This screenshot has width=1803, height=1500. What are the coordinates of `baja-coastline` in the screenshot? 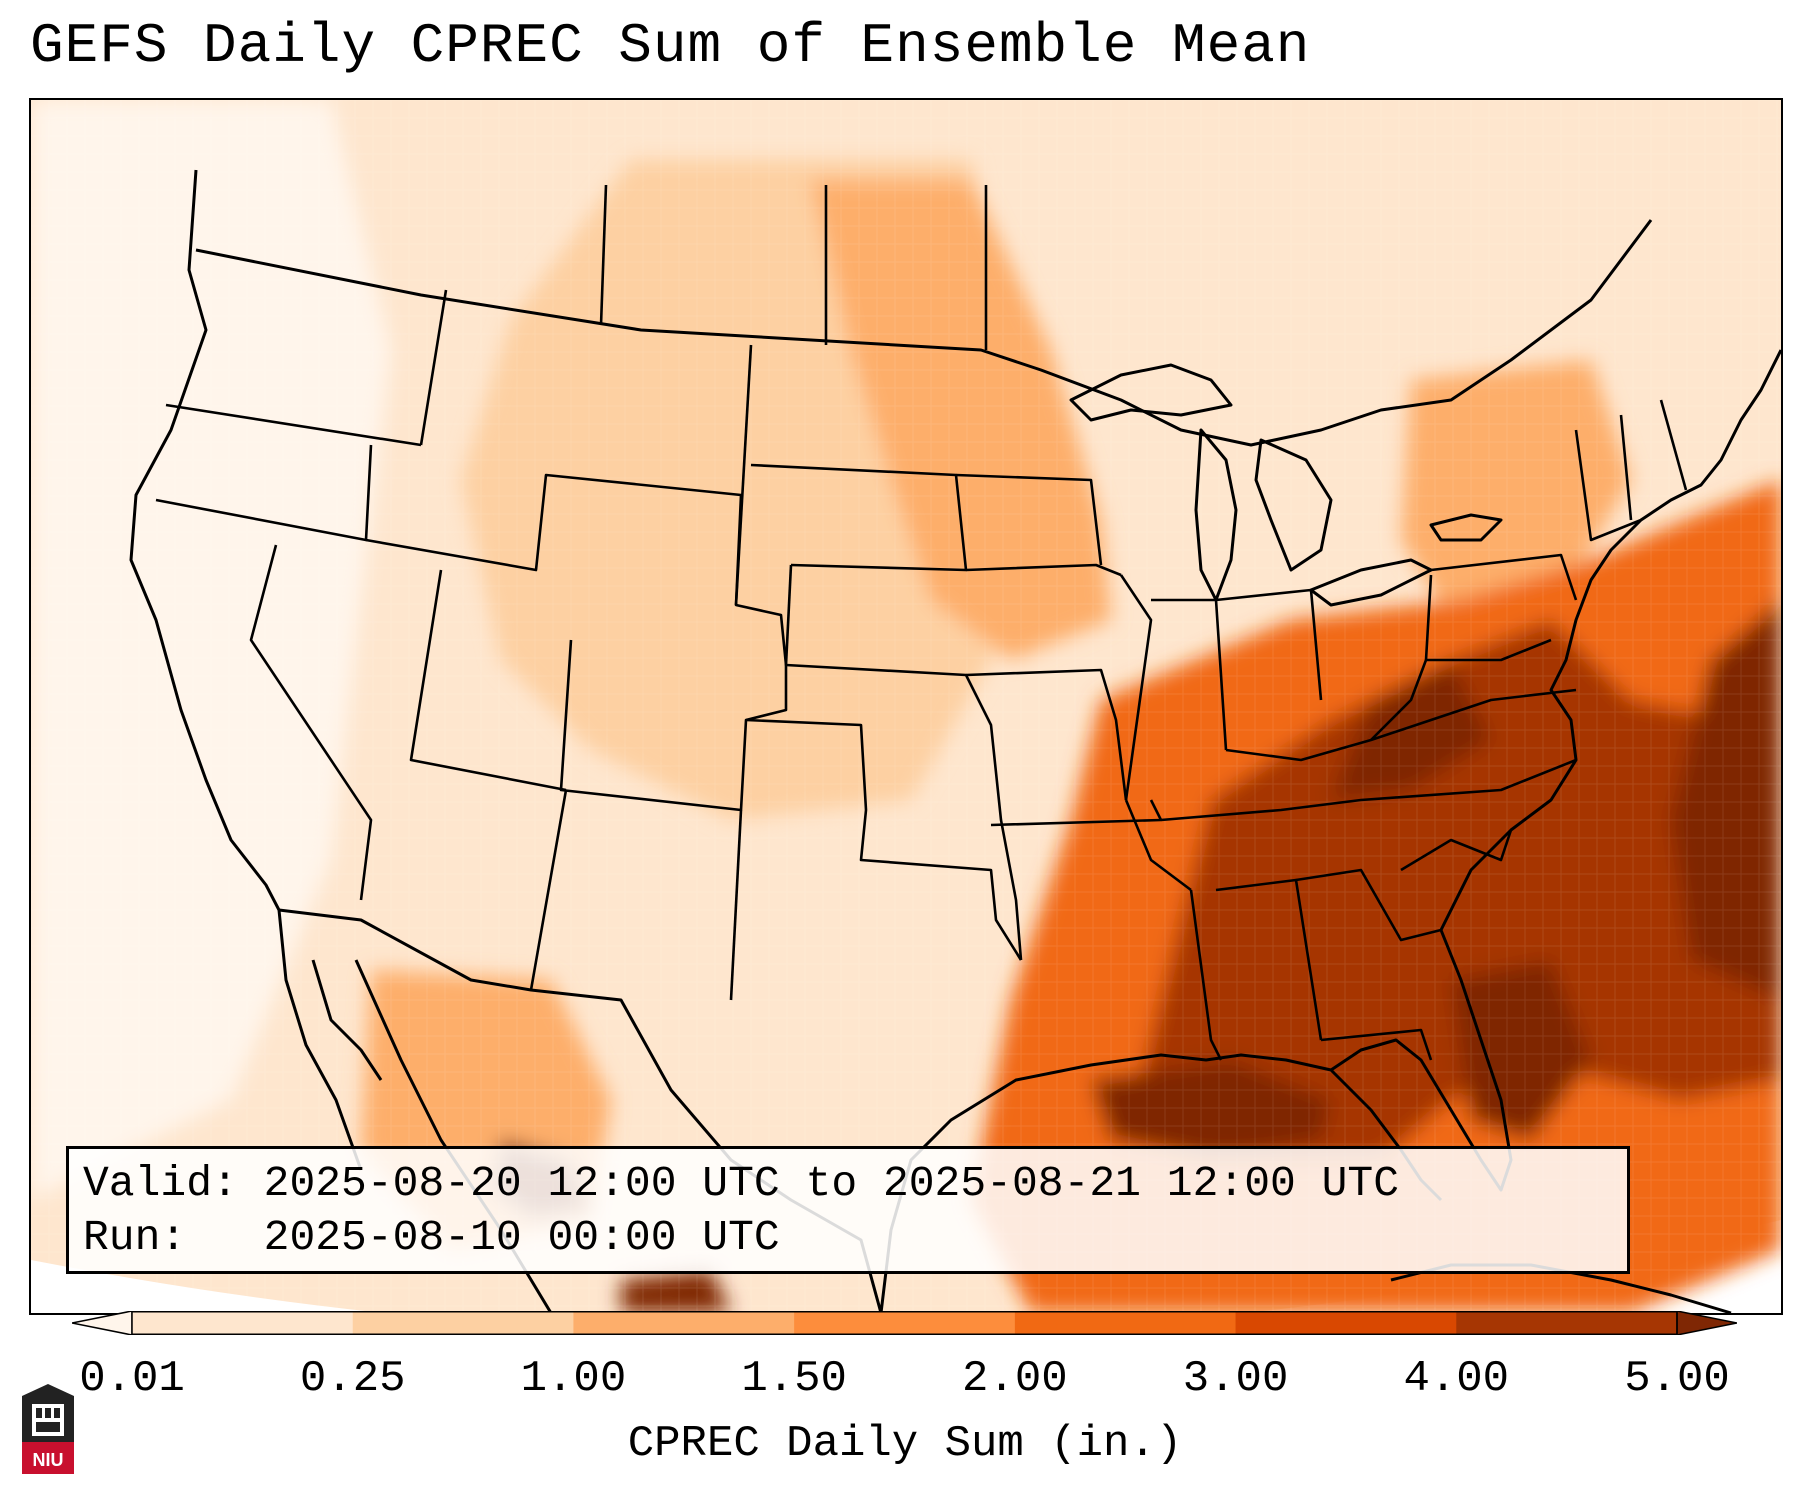 It's located at (330, 1040).